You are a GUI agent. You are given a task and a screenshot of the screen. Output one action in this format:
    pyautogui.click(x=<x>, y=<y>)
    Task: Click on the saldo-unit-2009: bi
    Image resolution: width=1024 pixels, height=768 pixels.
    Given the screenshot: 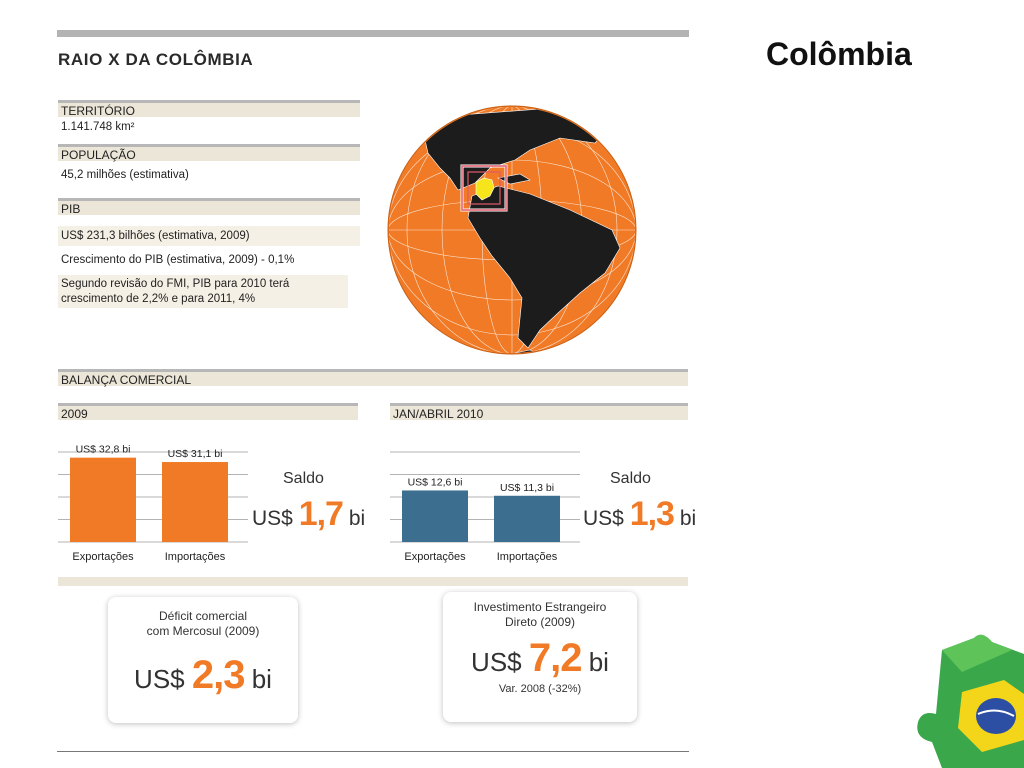 What is the action you would take?
    pyautogui.click(x=357, y=518)
    